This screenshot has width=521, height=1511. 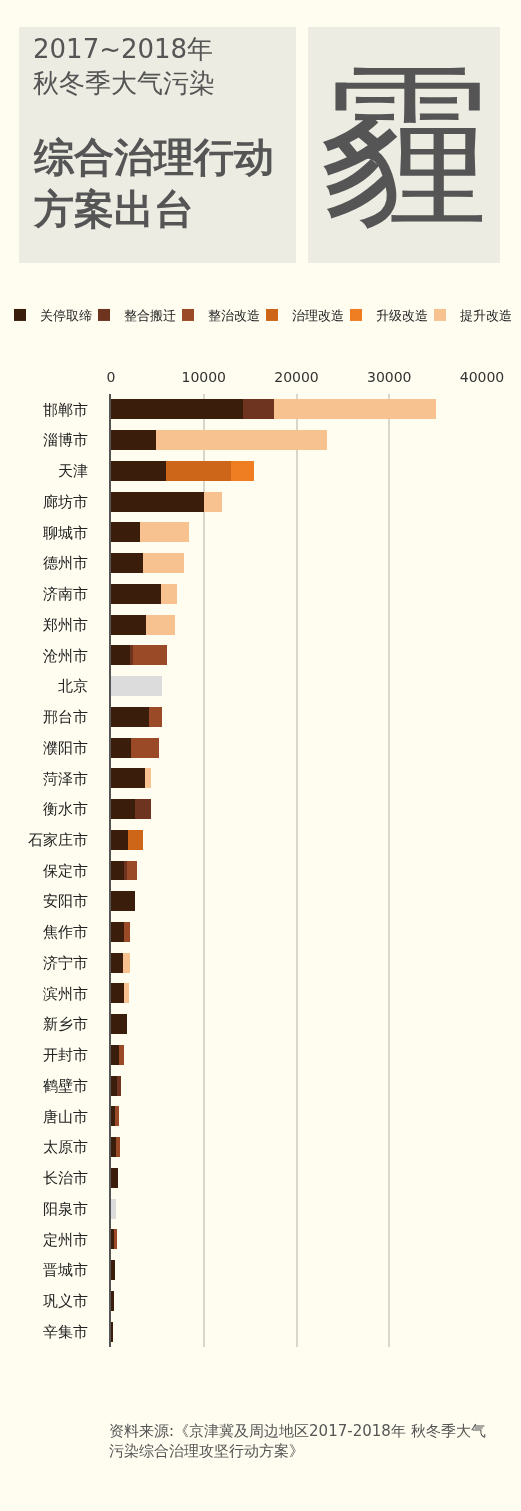 What do you see at coordinates (66, 870) in the screenshot?
I see `y-tick-label: 保定市` at bounding box center [66, 870].